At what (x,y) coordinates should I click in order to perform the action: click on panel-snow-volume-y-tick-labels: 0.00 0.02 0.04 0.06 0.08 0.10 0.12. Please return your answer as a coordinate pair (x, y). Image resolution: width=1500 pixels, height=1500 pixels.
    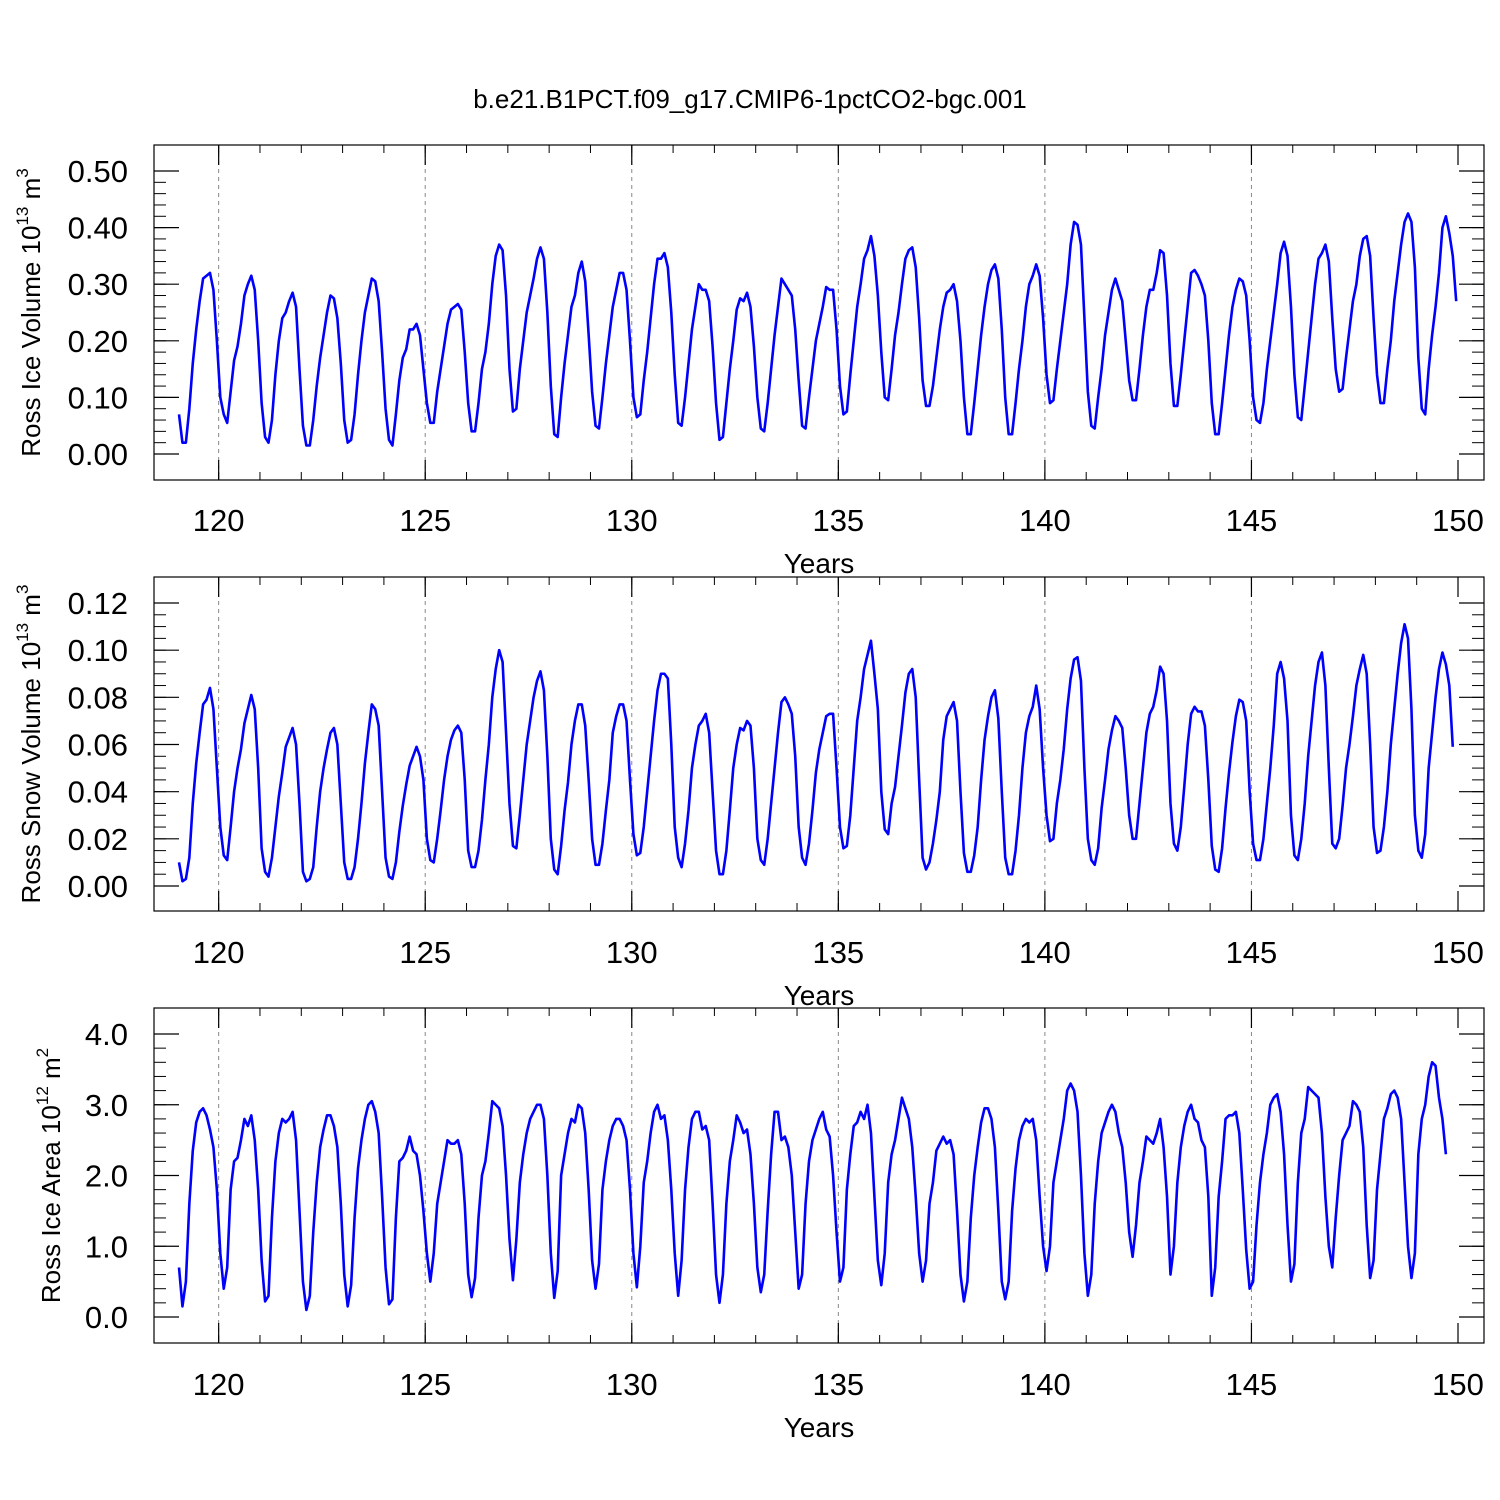
    Looking at the image, I should click on (98, 745).